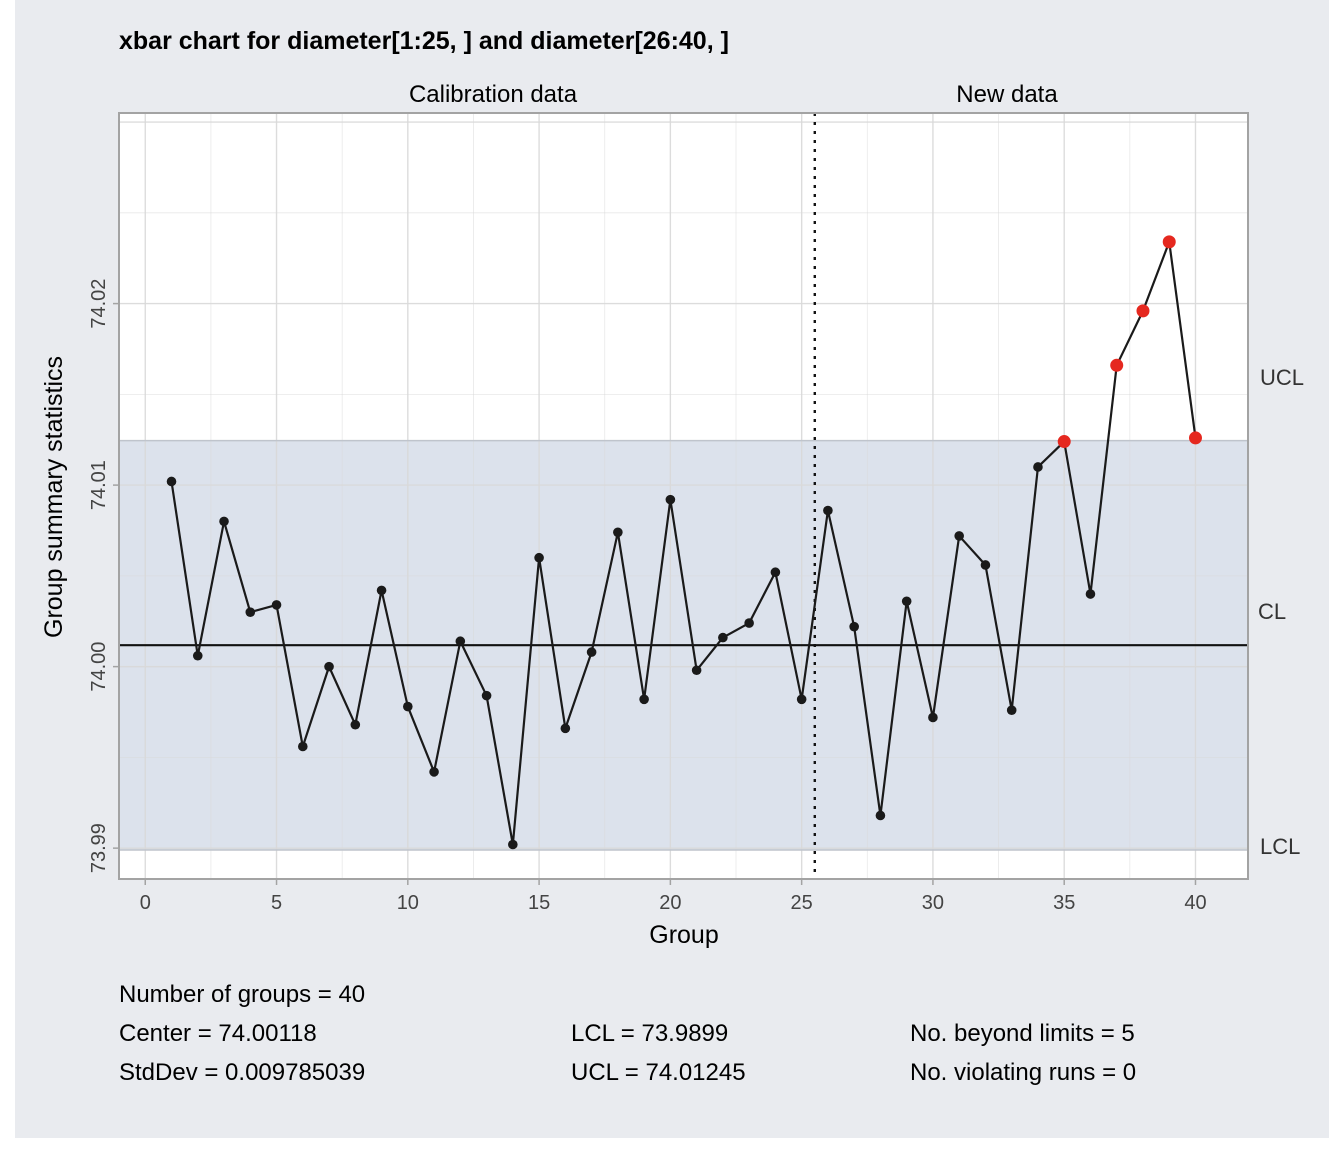 The height and width of the screenshot is (1152, 1344). Describe the element at coordinates (242, 1072) in the screenshot. I see `summary-stddev: StdDev = 0.009785039` at that location.